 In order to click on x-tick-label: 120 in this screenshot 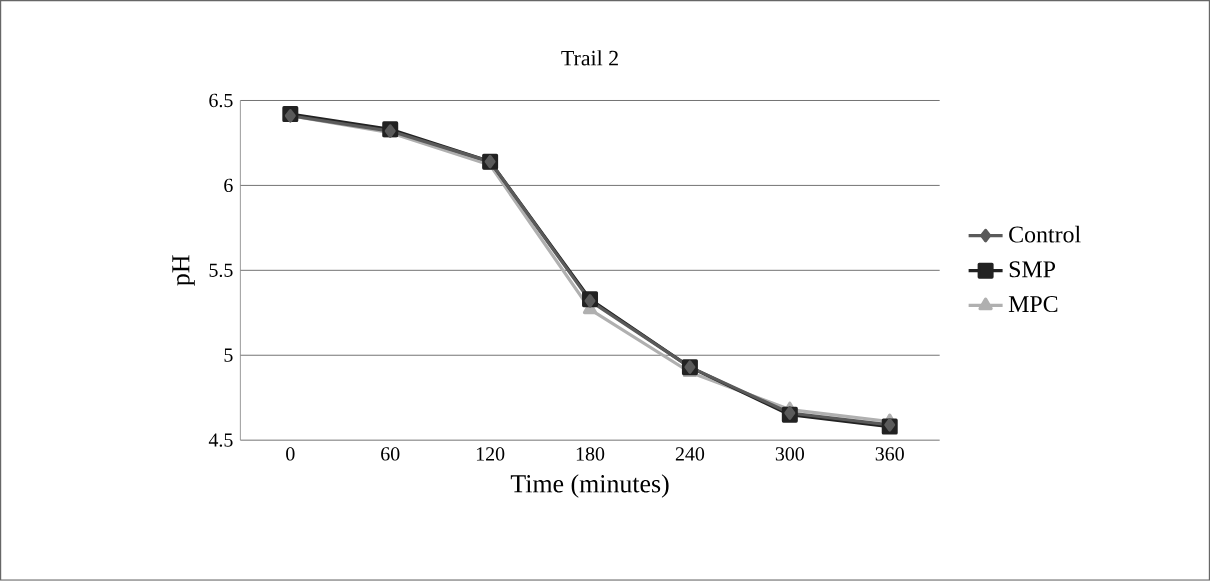, I will do `click(490, 454)`.